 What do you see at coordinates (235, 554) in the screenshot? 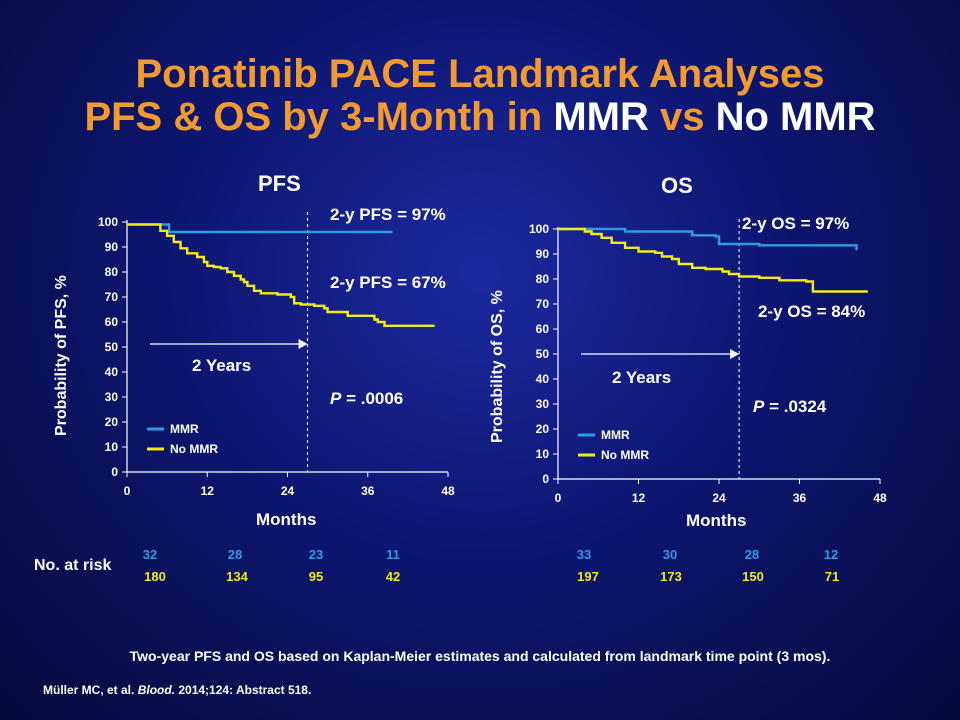
I see `pfs-risk-mmr-1: 28` at bounding box center [235, 554].